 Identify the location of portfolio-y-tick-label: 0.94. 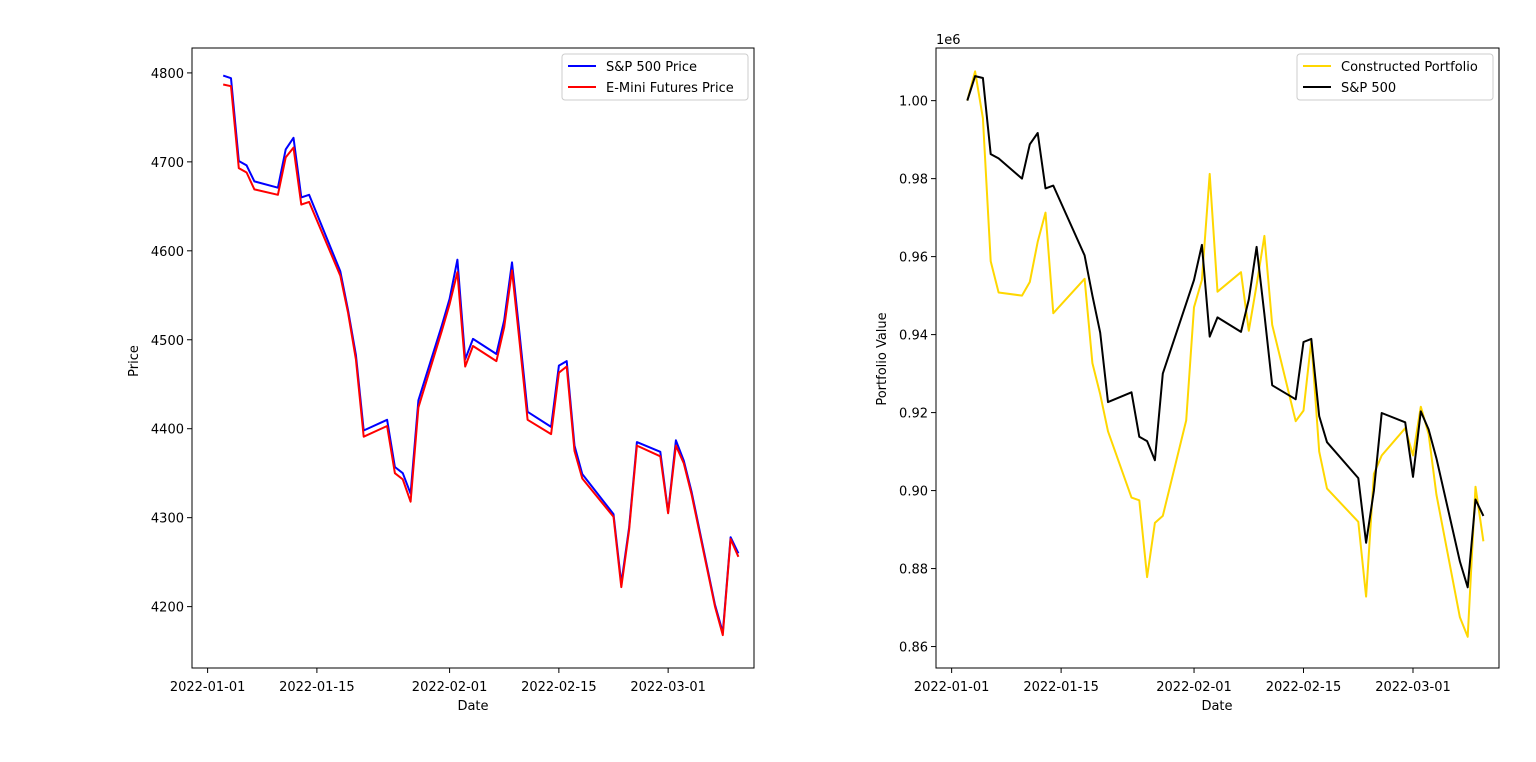
(913, 336).